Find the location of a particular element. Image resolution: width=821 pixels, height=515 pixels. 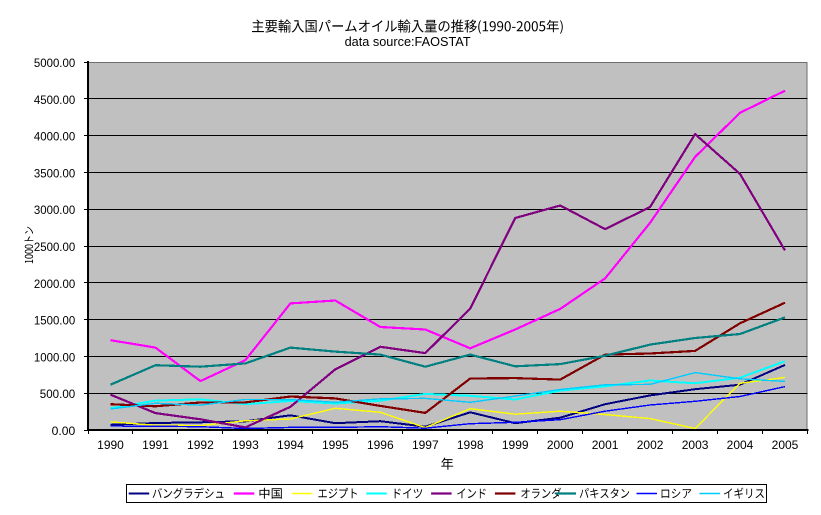

svg-text: 2000 is located at coordinates (560, 445).